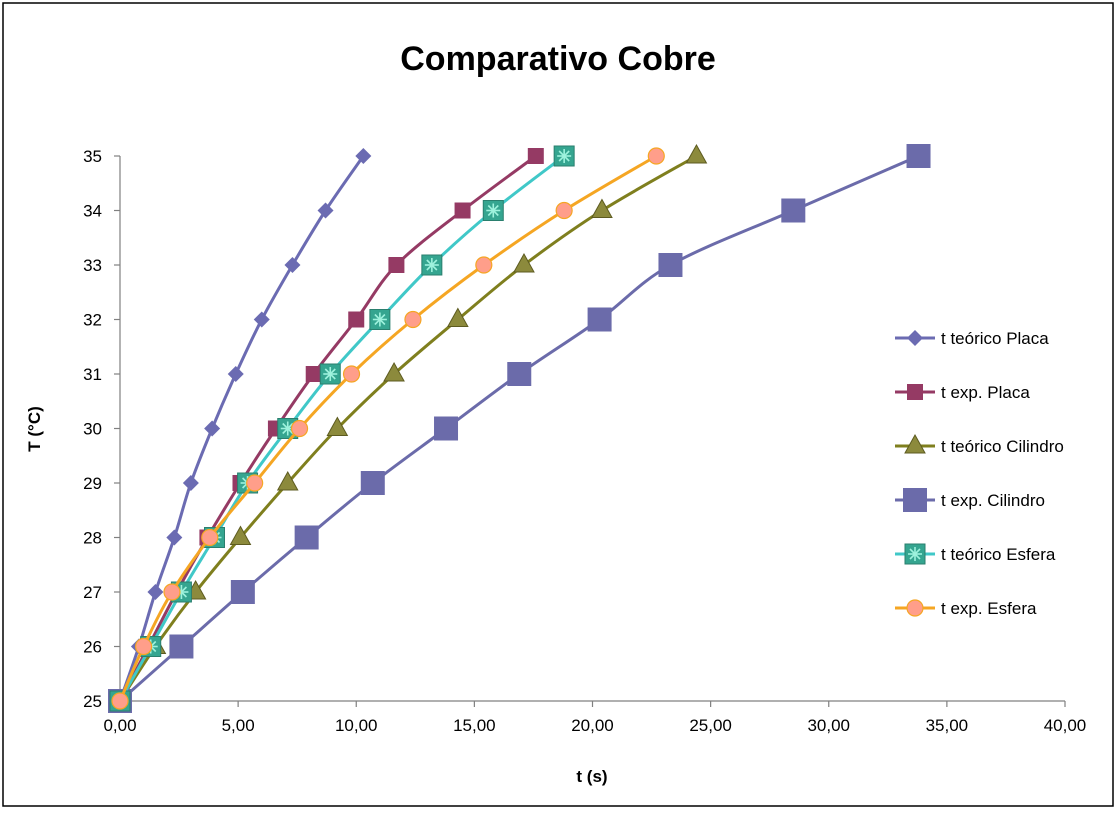 The image size is (1116, 814). I want to click on x-axis-title: t (s), so click(591, 776).